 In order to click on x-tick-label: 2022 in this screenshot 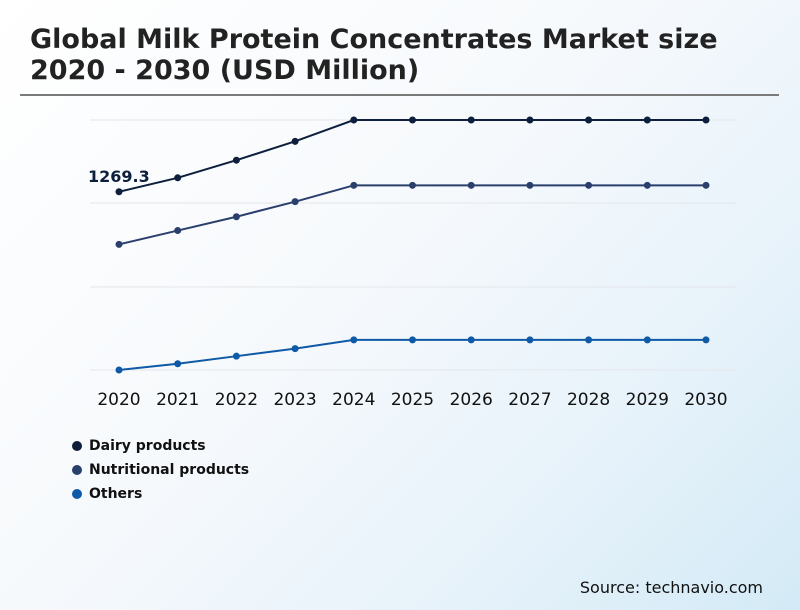, I will do `click(236, 400)`.